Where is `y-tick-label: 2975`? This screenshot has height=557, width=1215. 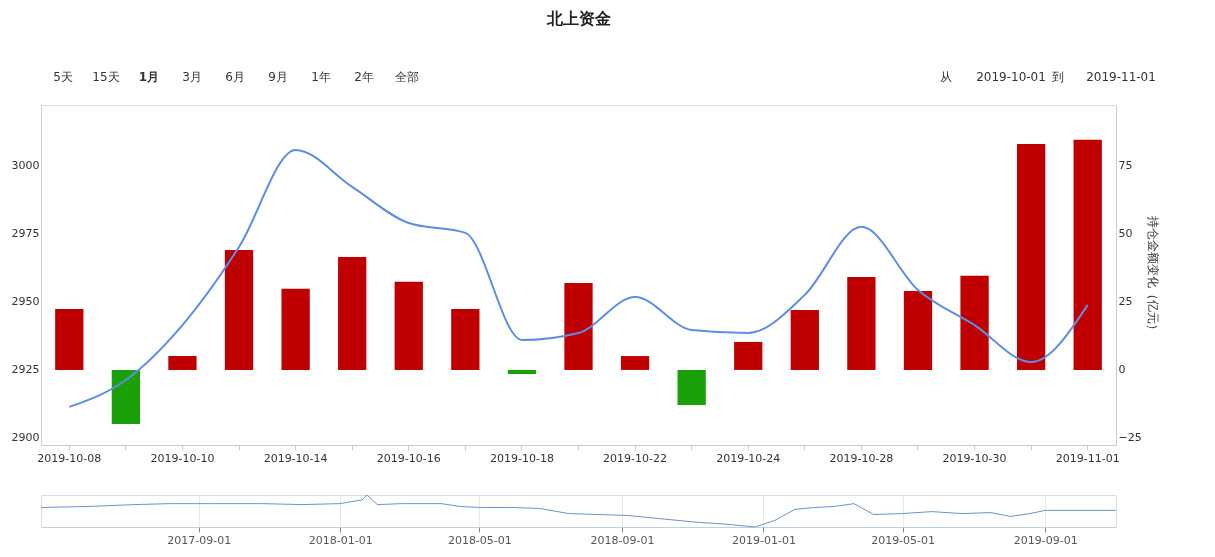 y-tick-label: 2975 is located at coordinates (25, 234).